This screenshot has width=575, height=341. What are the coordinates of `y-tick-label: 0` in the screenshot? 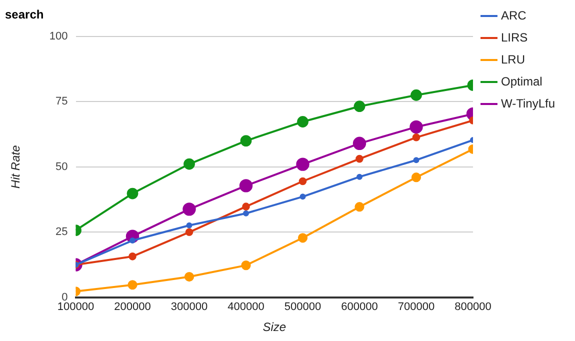 It's located at (65, 297).